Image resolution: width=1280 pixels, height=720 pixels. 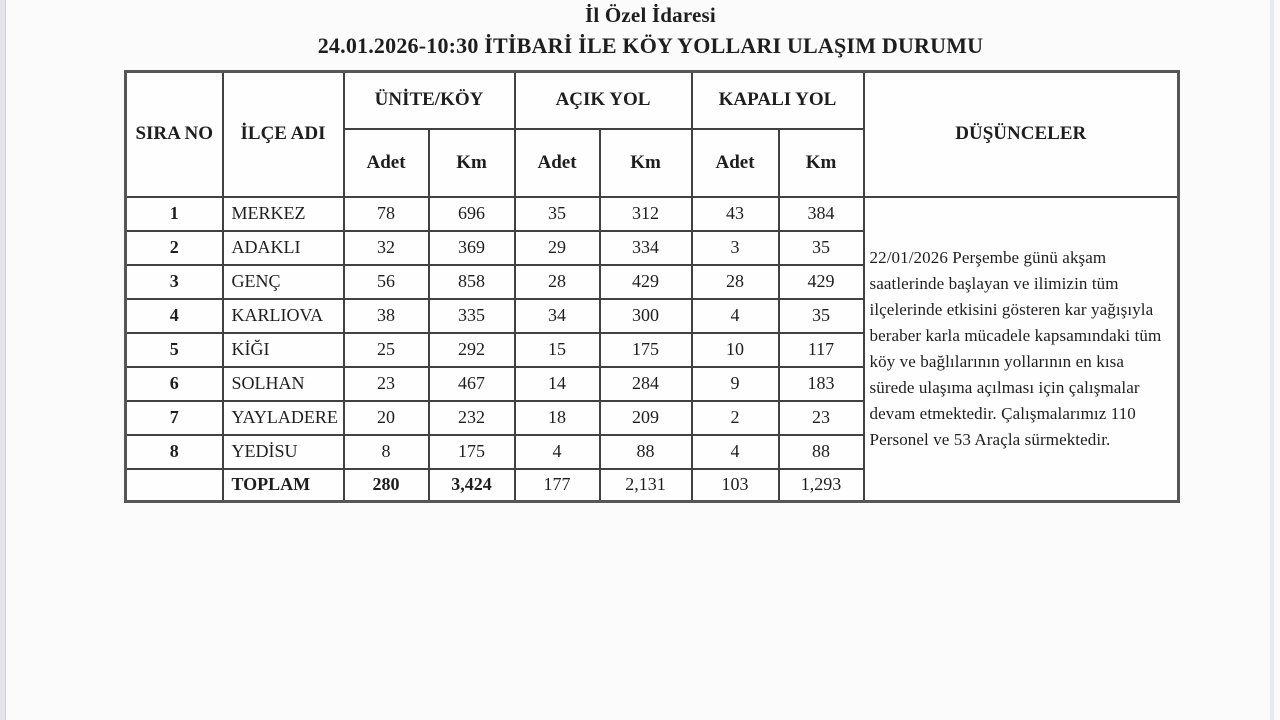 I want to click on cell-sira: 2, so click(x=174, y=247).